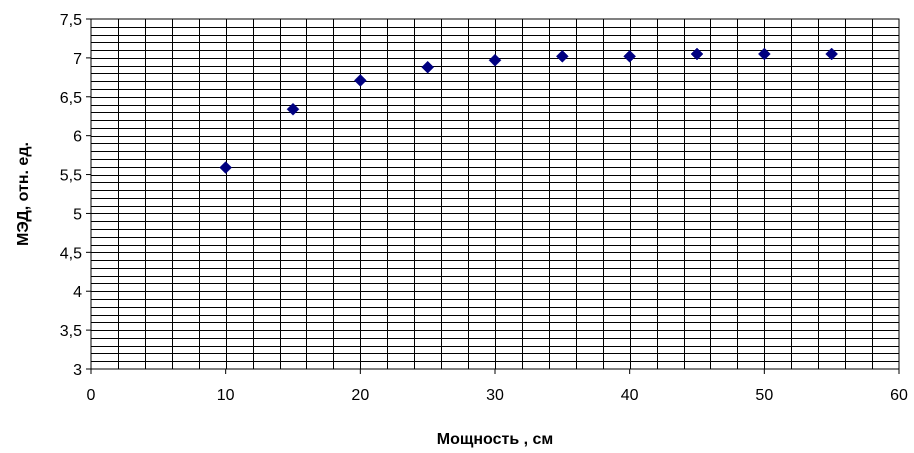 The height and width of the screenshot is (453, 914). Describe the element at coordinates (77, 214) in the screenshot. I see `y-tick-label: 5` at that location.